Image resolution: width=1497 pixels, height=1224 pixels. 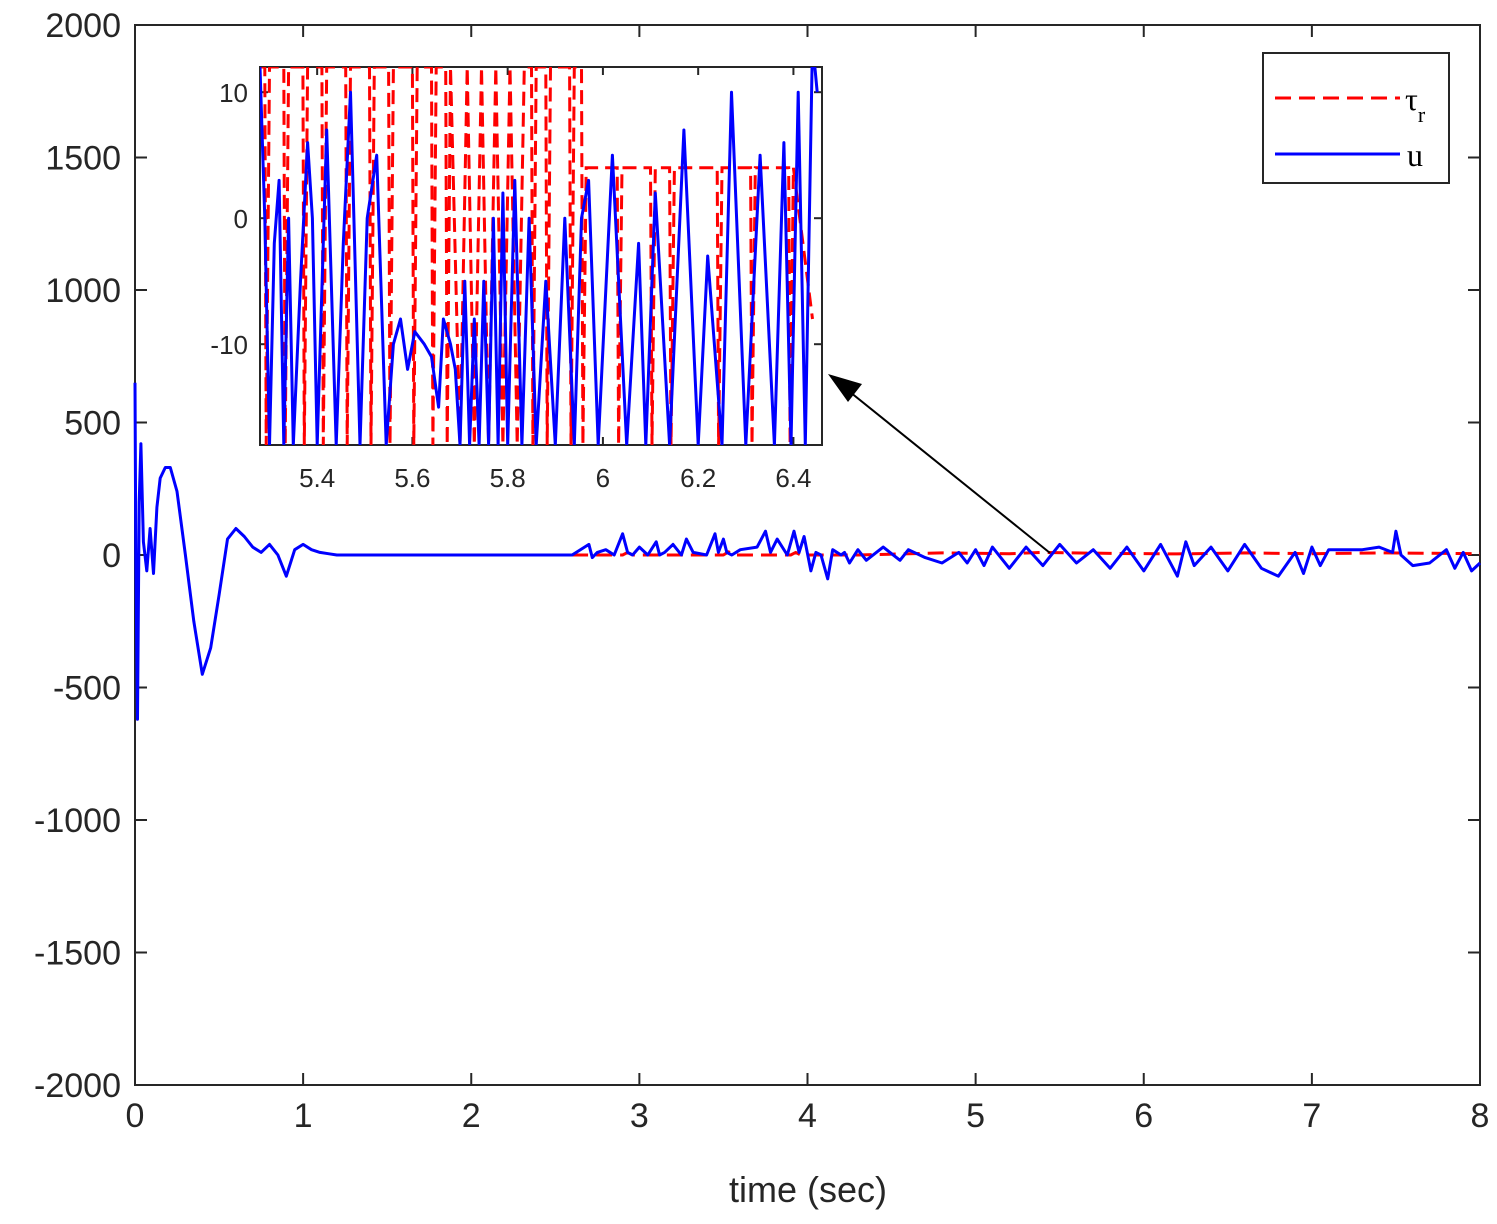 What do you see at coordinates (1480, 1116) in the screenshot?
I see `x-tick-label: 8` at bounding box center [1480, 1116].